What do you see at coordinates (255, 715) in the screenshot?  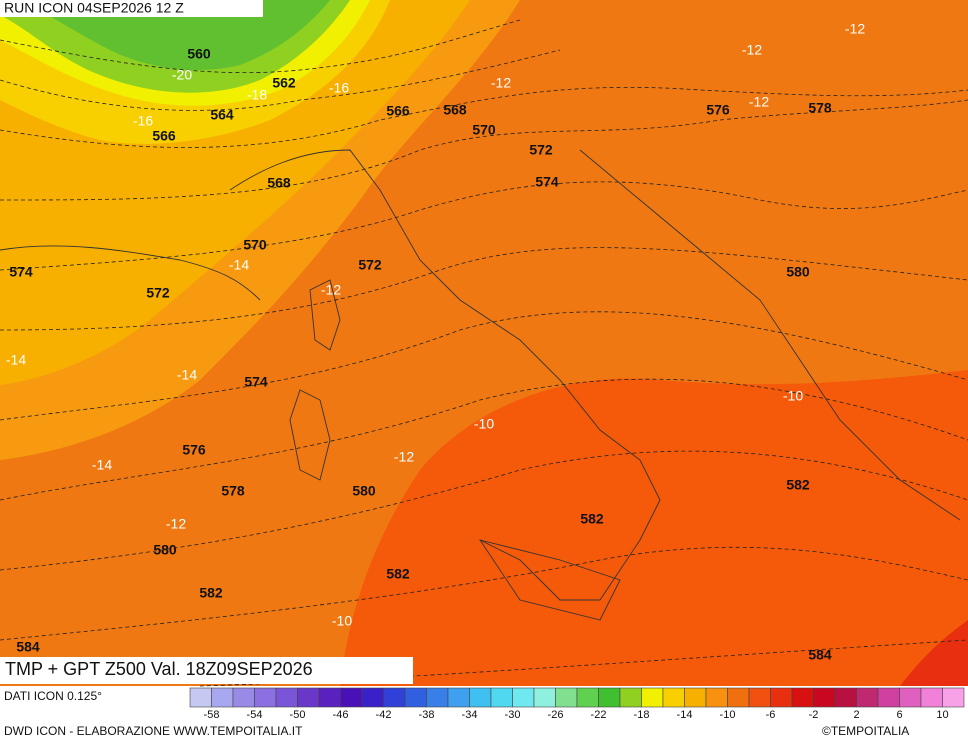 I see `colorbar-tick-label: -54` at bounding box center [255, 715].